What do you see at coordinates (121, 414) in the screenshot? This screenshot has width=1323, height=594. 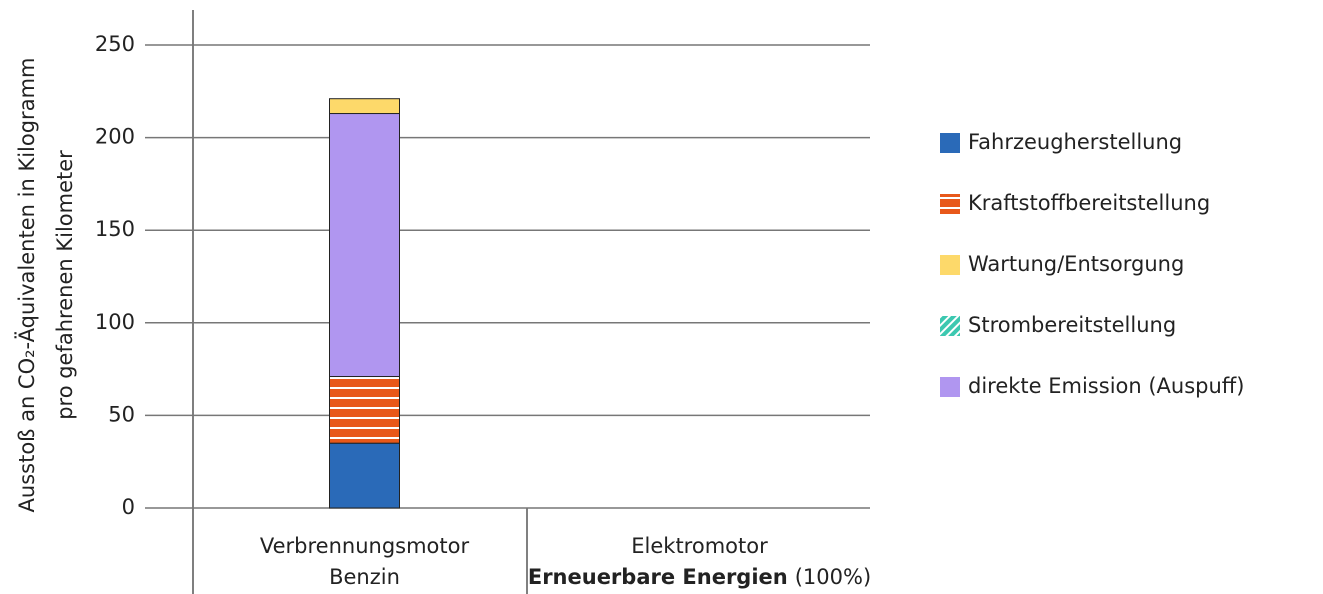 I see `y-tick-label: 50` at bounding box center [121, 414].